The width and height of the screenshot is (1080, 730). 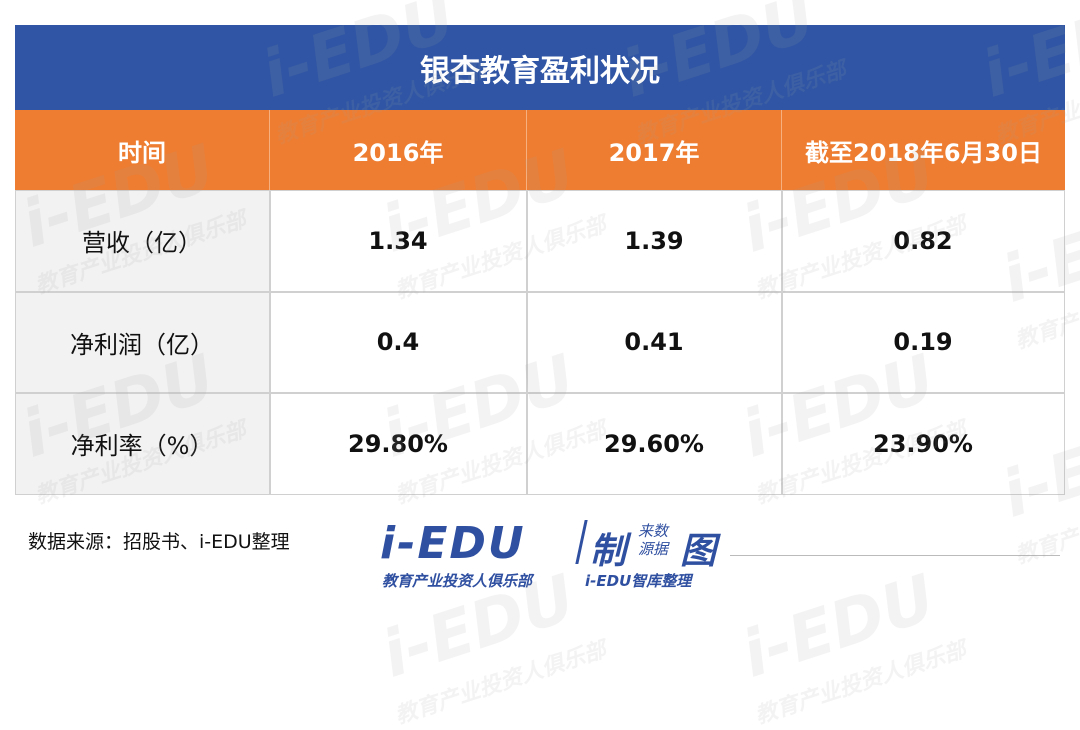 What do you see at coordinates (142, 150) in the screenshot?
I see `header-cell: 时间` at bounding box center [142, 150].